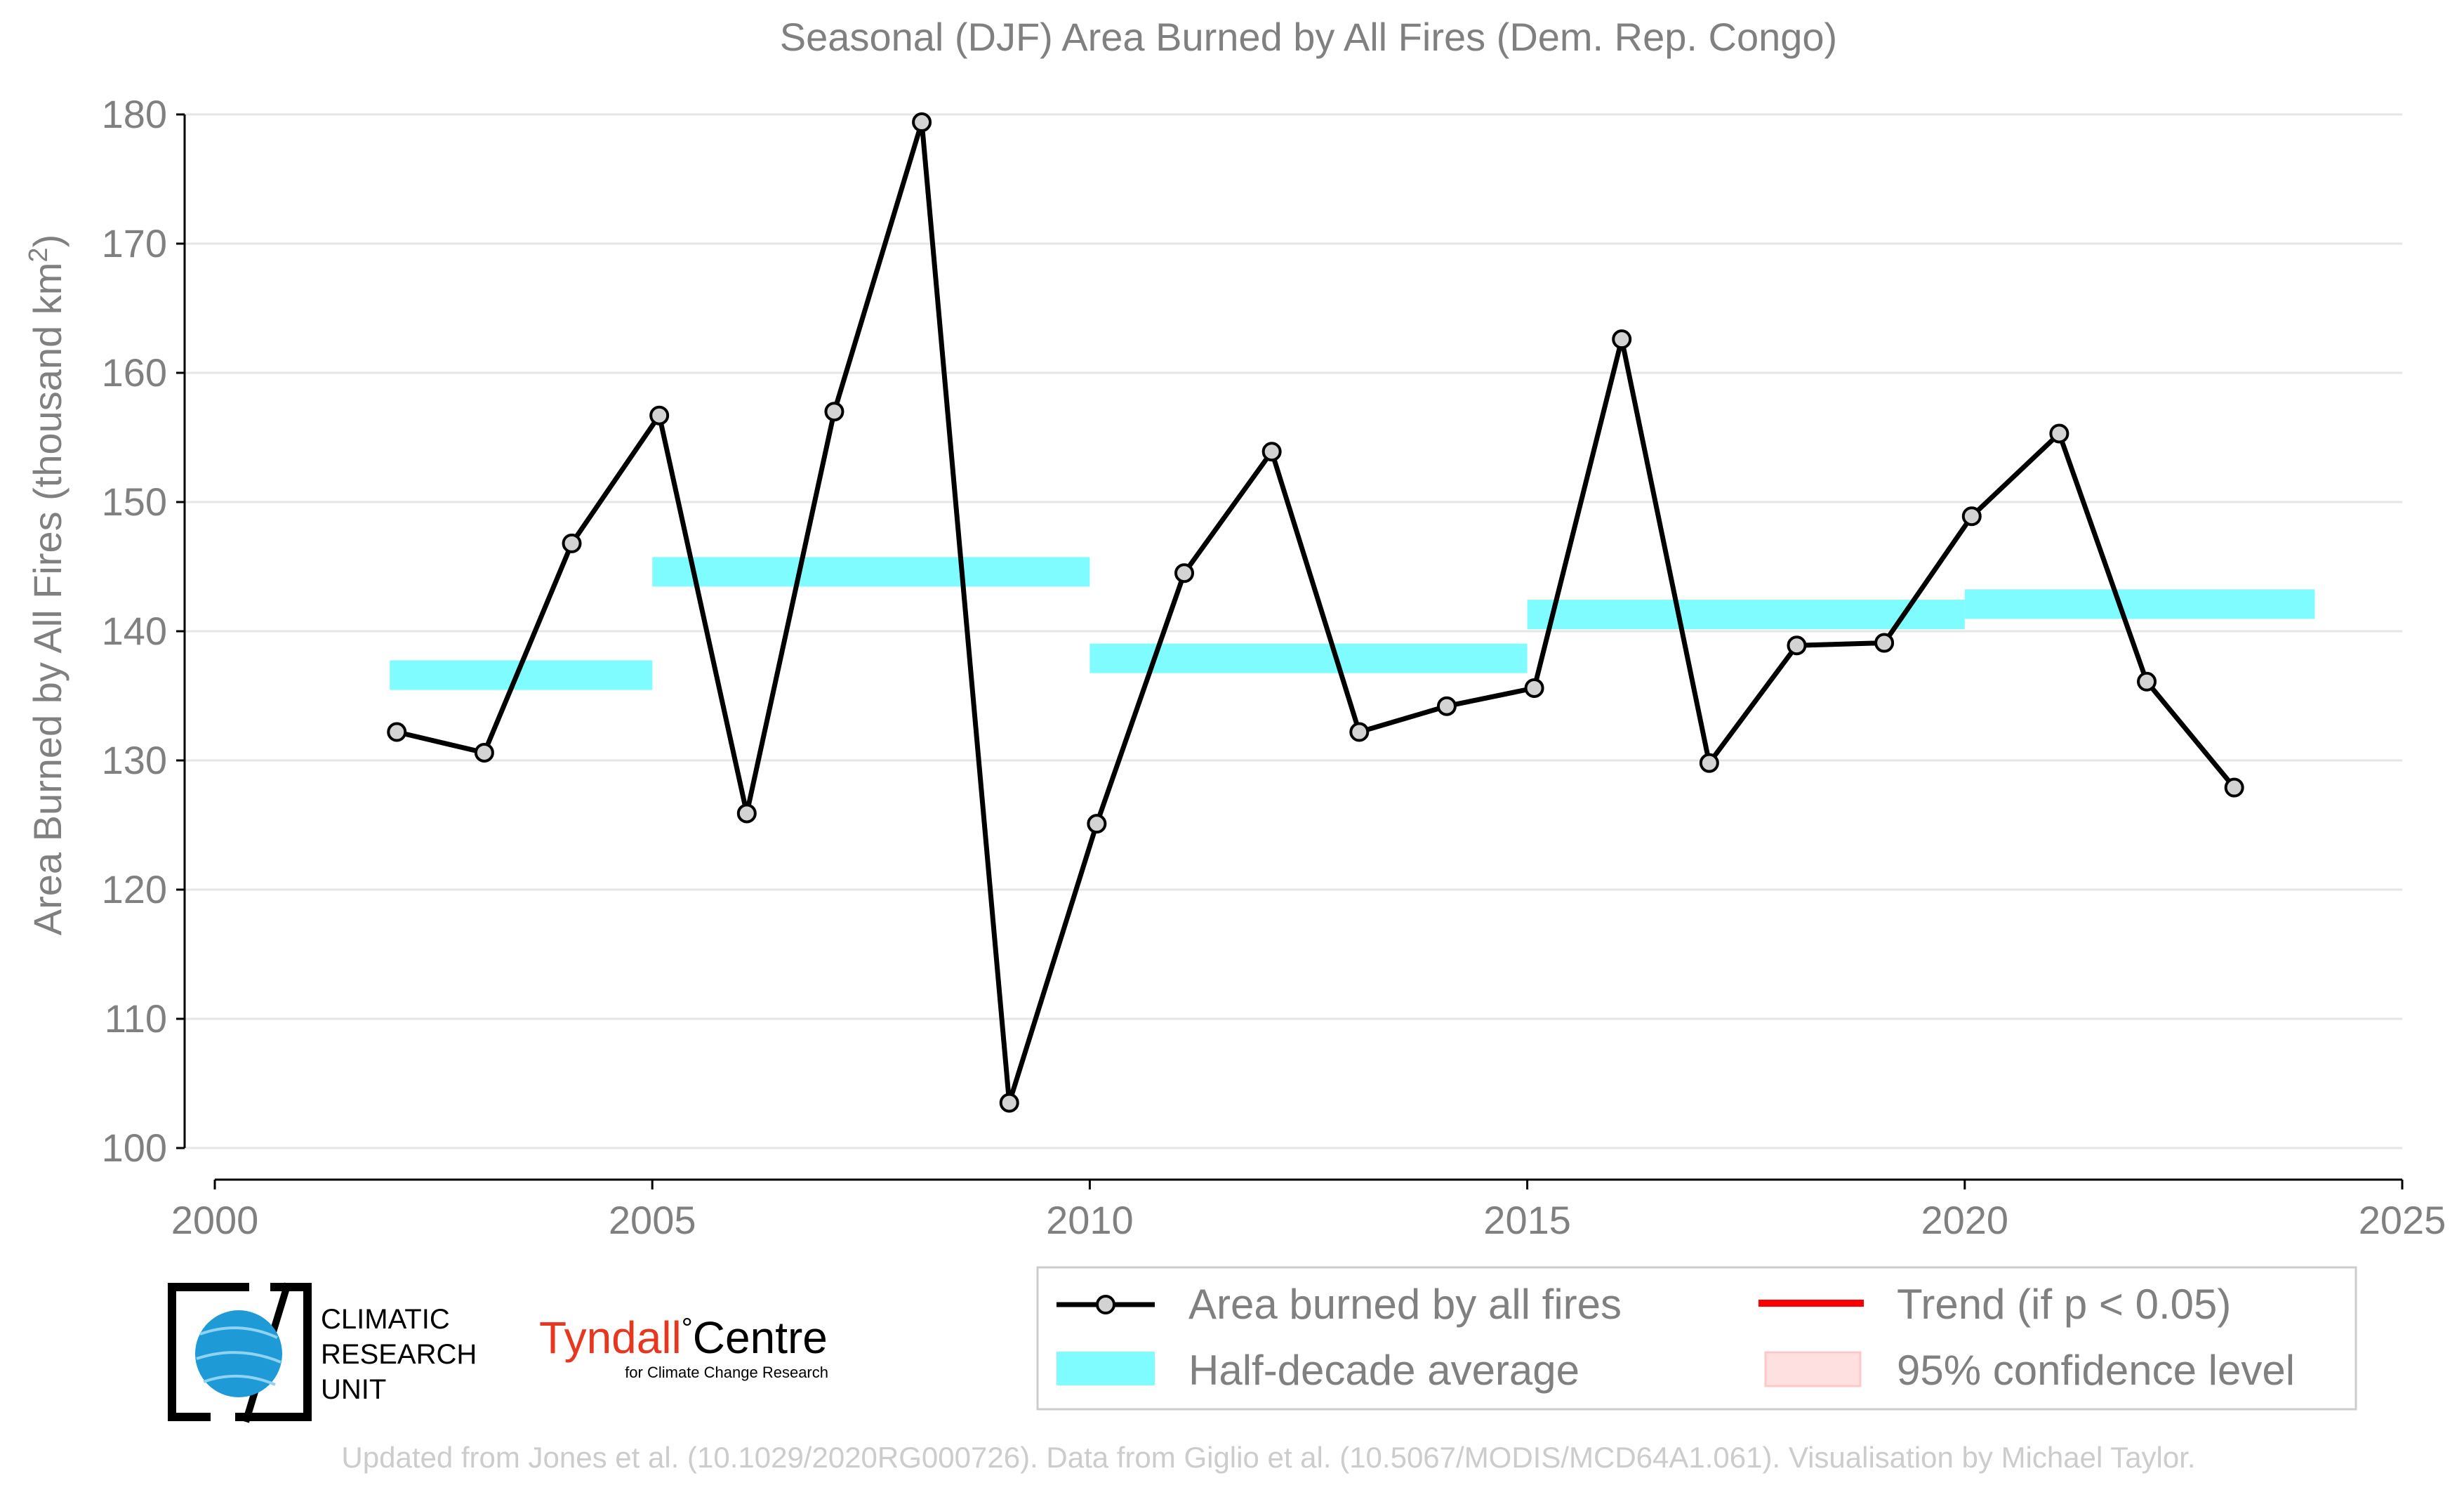 Image resolution: width=2464 pixels, height=1497 pixels. I want to click on y-tick-label: 110, so click(136, 1018).